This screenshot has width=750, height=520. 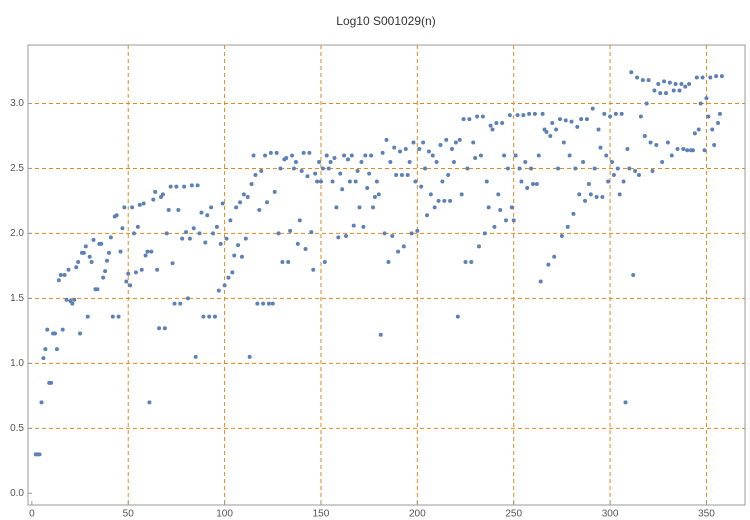 I want to click on x-tick-label: 150, so click(x=321, y=514).